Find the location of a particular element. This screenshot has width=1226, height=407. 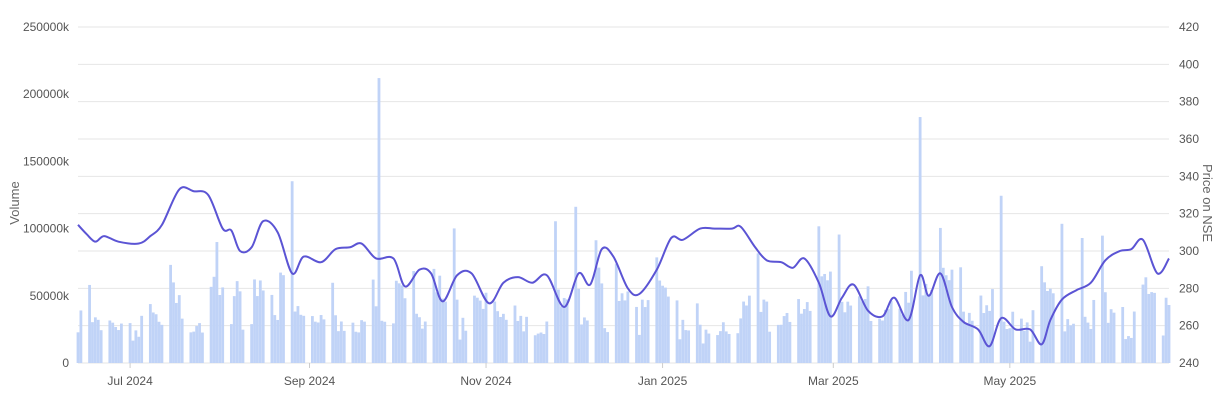

x-tick-label: Jul 2024 is located at coordinates (130, 381).